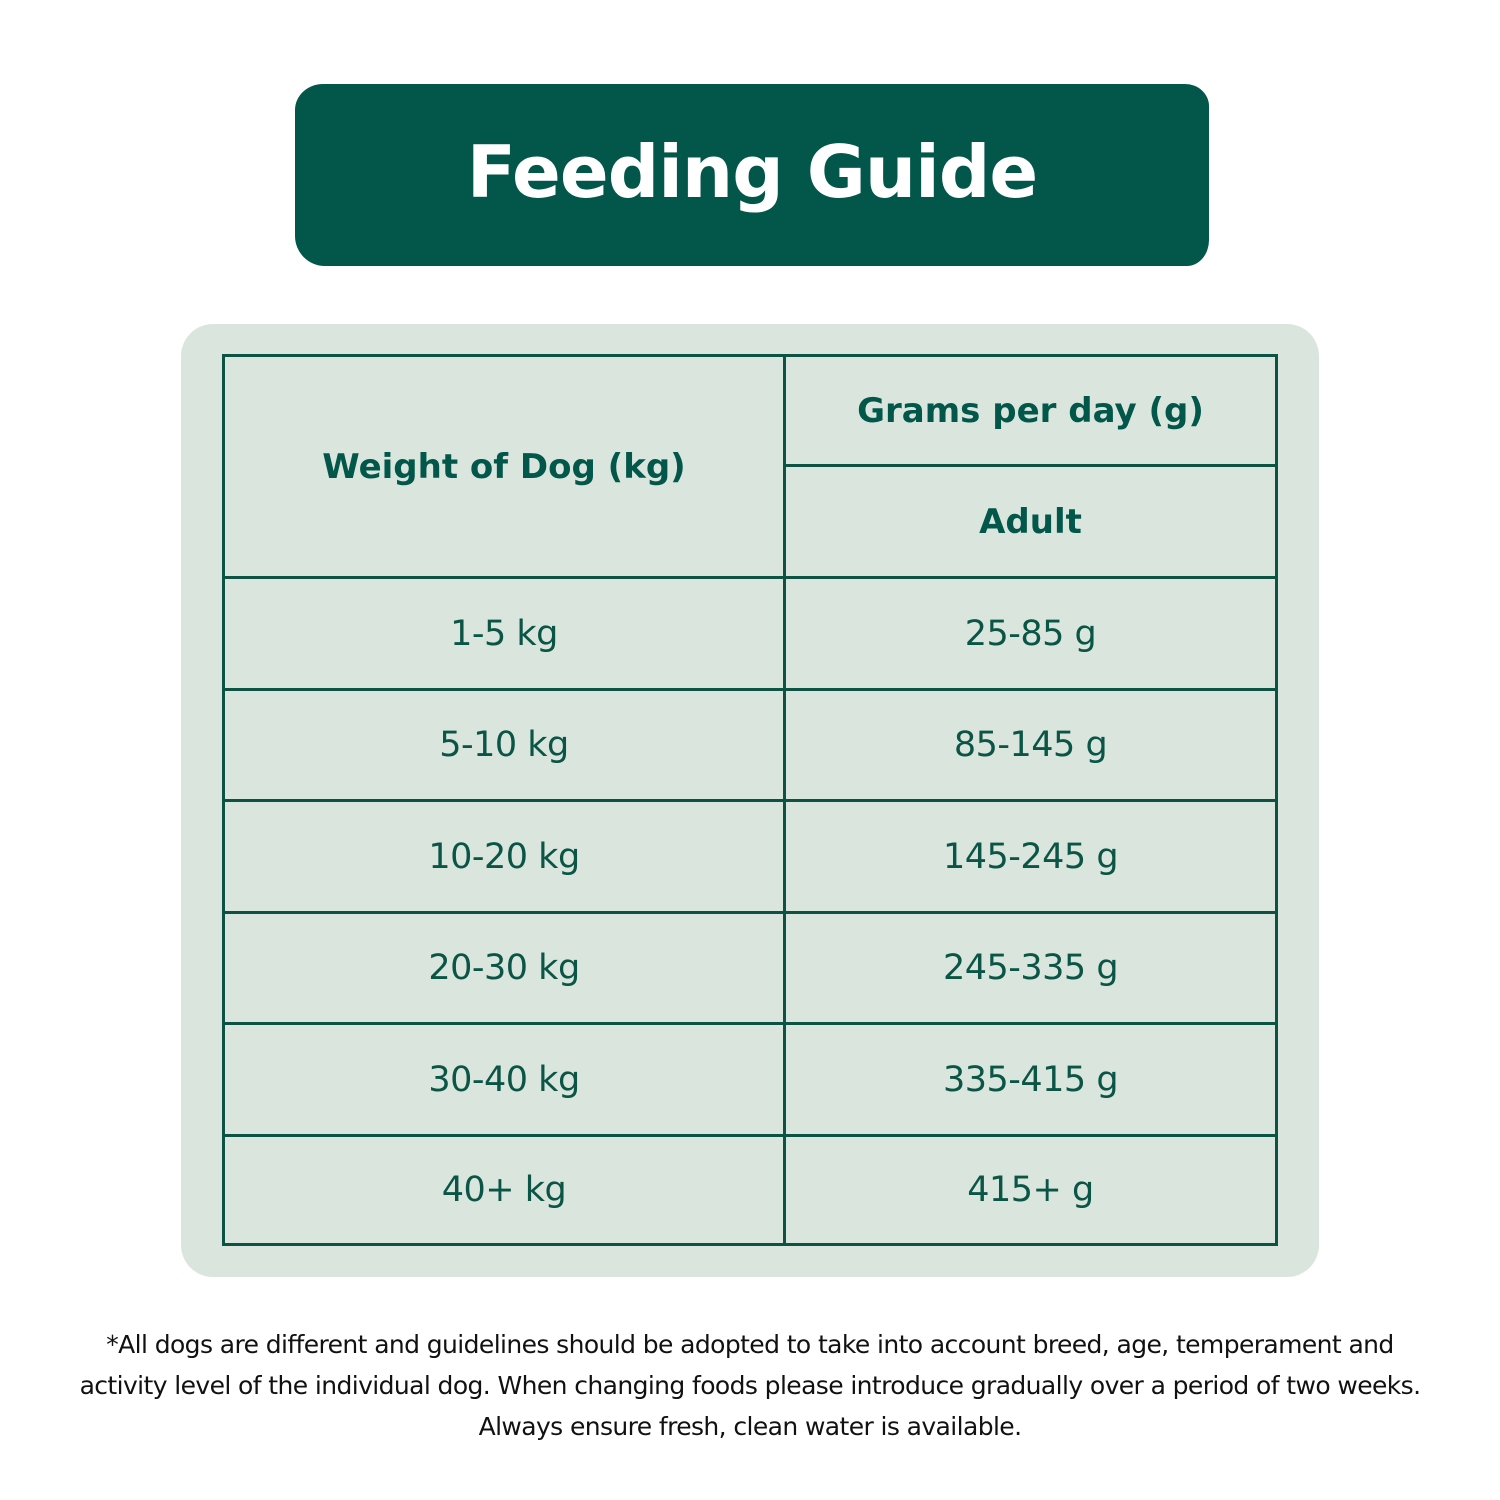 This screenshot has width=1500, height=1500. What do you see at coordinates (504, 745) in the screenshot?
I see `weight-cell: 5-10 kg` at bounding box center [504, 745].